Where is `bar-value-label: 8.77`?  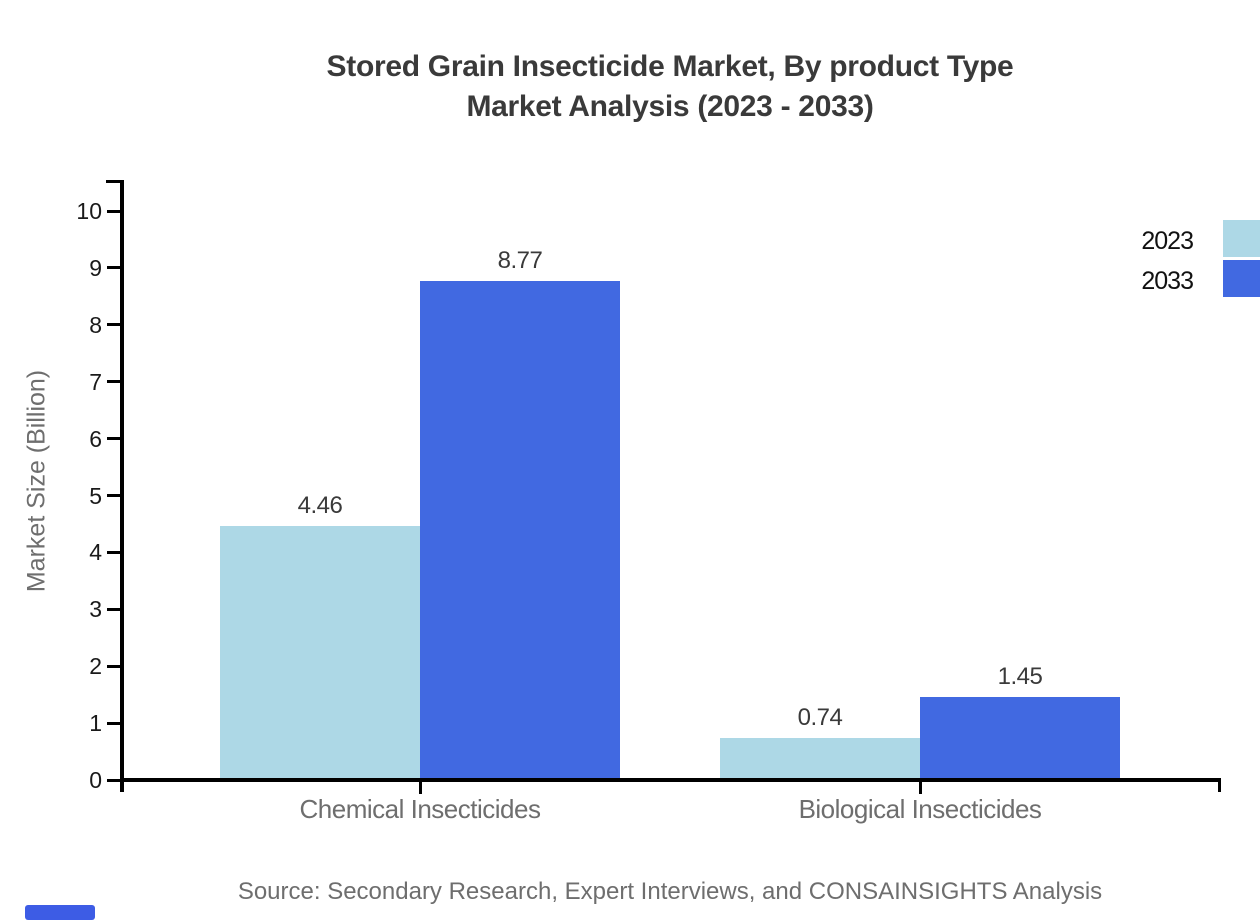
bar-value-label: 8.77 is located at coordinates (520, 260).